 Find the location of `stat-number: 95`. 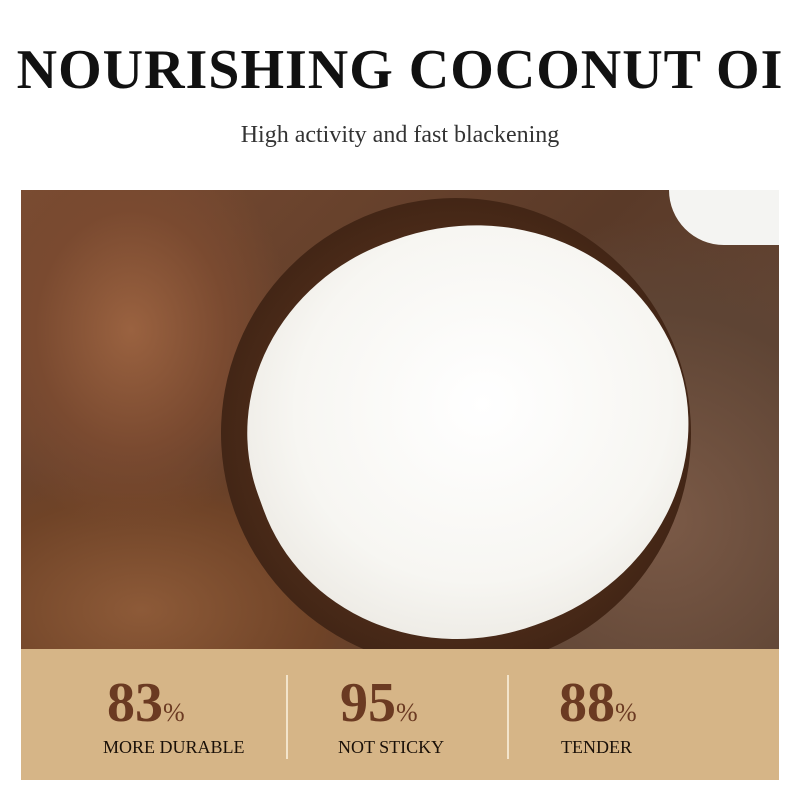

stat-number: 95 is located at coordinates (368, 703).